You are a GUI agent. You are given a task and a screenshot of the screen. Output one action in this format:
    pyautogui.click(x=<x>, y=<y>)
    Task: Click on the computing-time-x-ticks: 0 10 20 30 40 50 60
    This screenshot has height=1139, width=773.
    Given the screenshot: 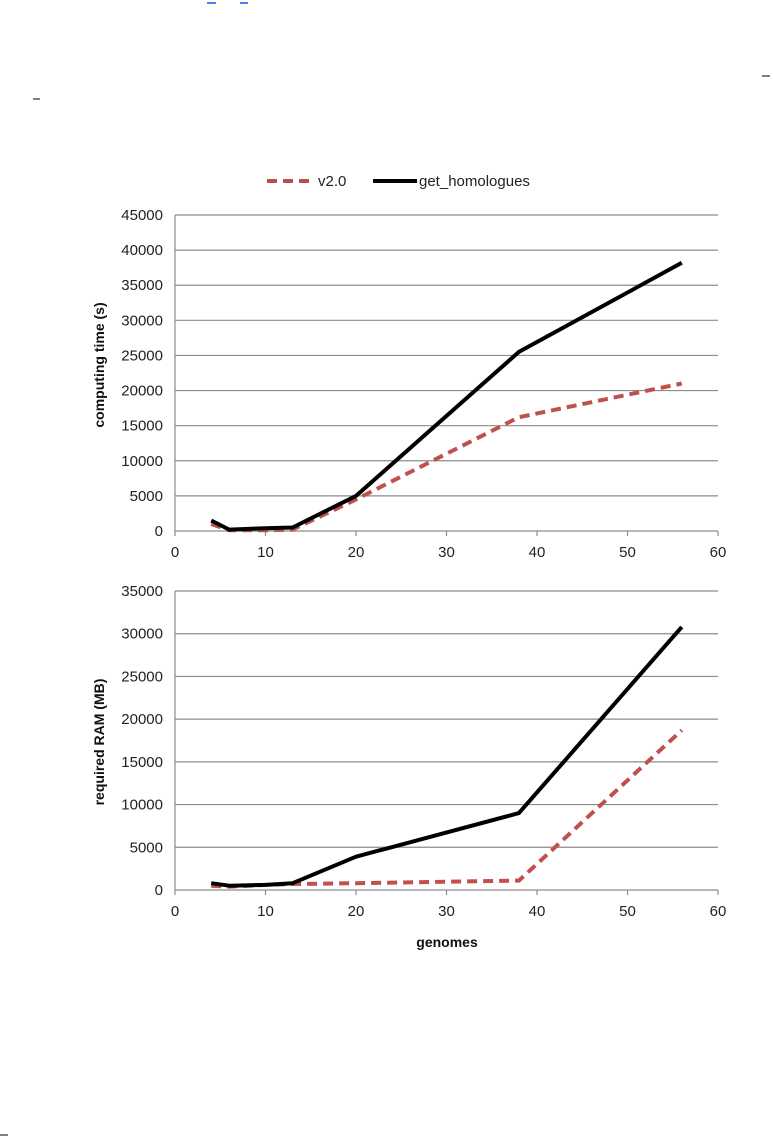 What is the action you would take?
    pyautogui.click(x=449, y=546)
    